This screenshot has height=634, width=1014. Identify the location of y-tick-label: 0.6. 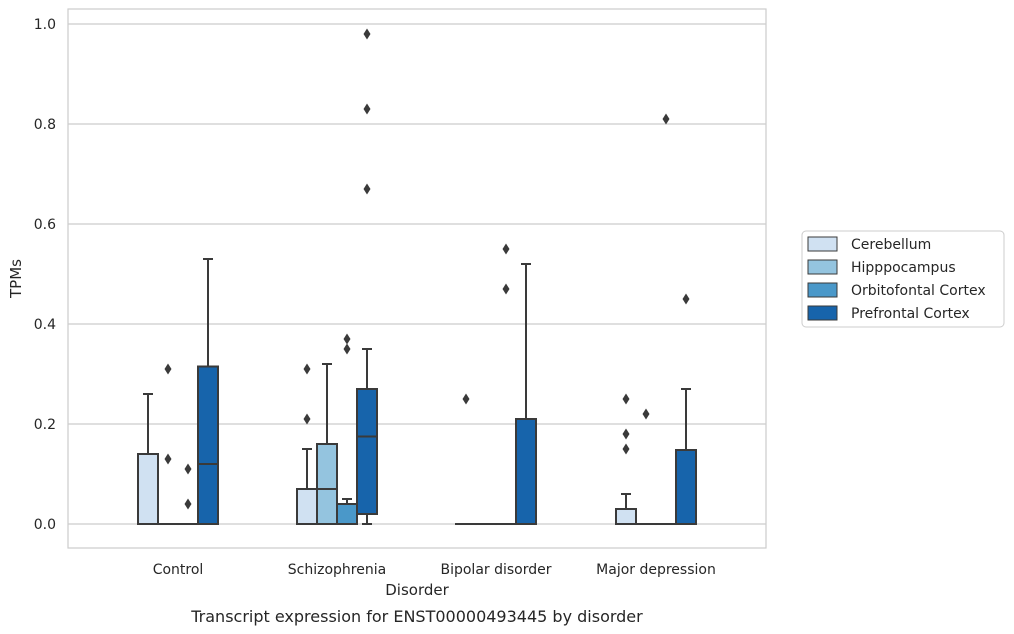
(45, 225).